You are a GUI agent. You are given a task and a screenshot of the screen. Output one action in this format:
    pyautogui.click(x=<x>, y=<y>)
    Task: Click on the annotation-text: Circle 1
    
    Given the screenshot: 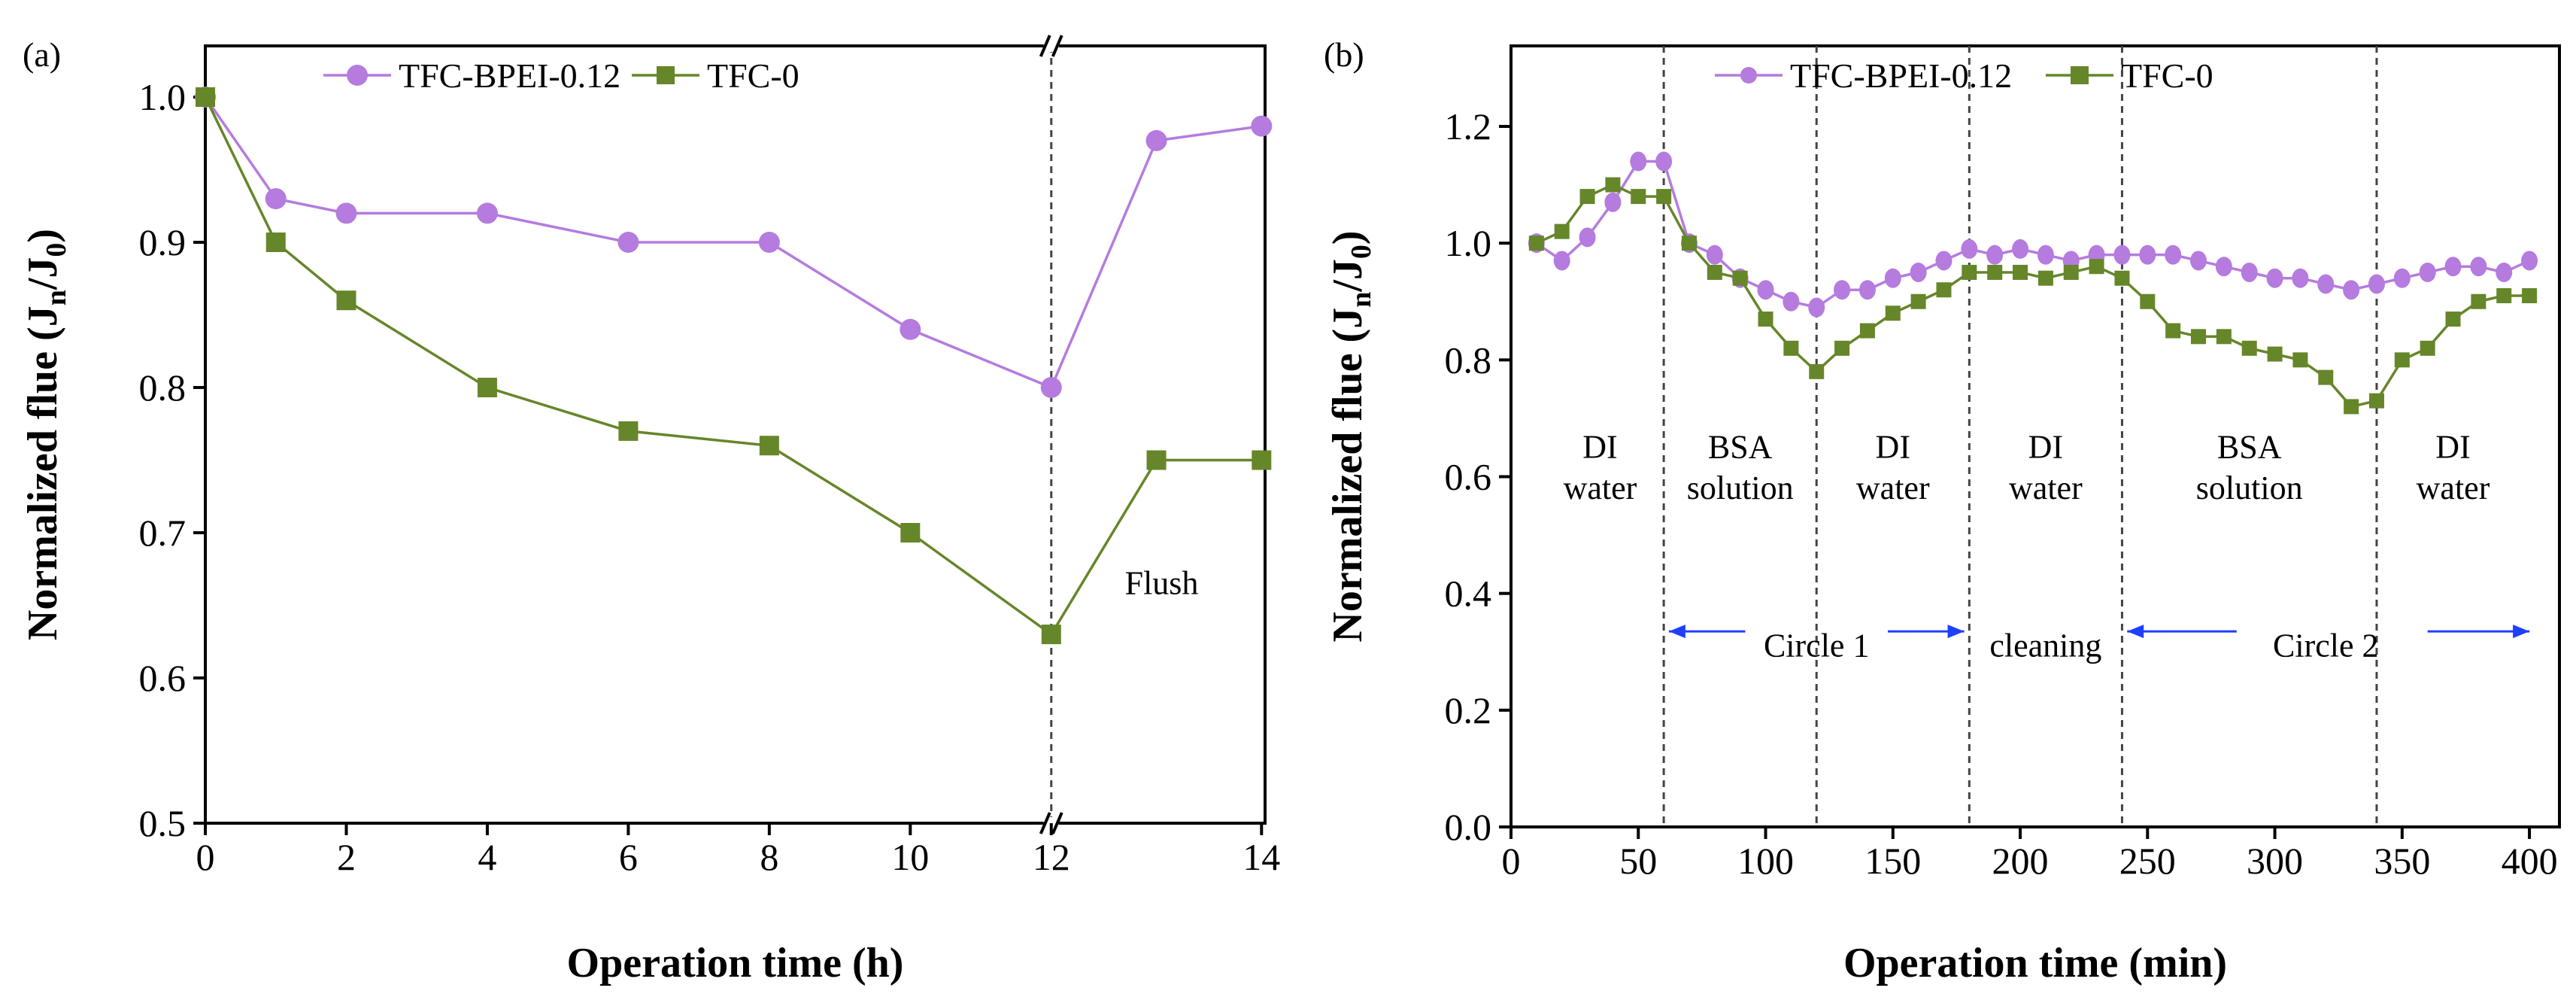 What is the action you would take?
    pyautogui.click(x=1817, y=645)
    